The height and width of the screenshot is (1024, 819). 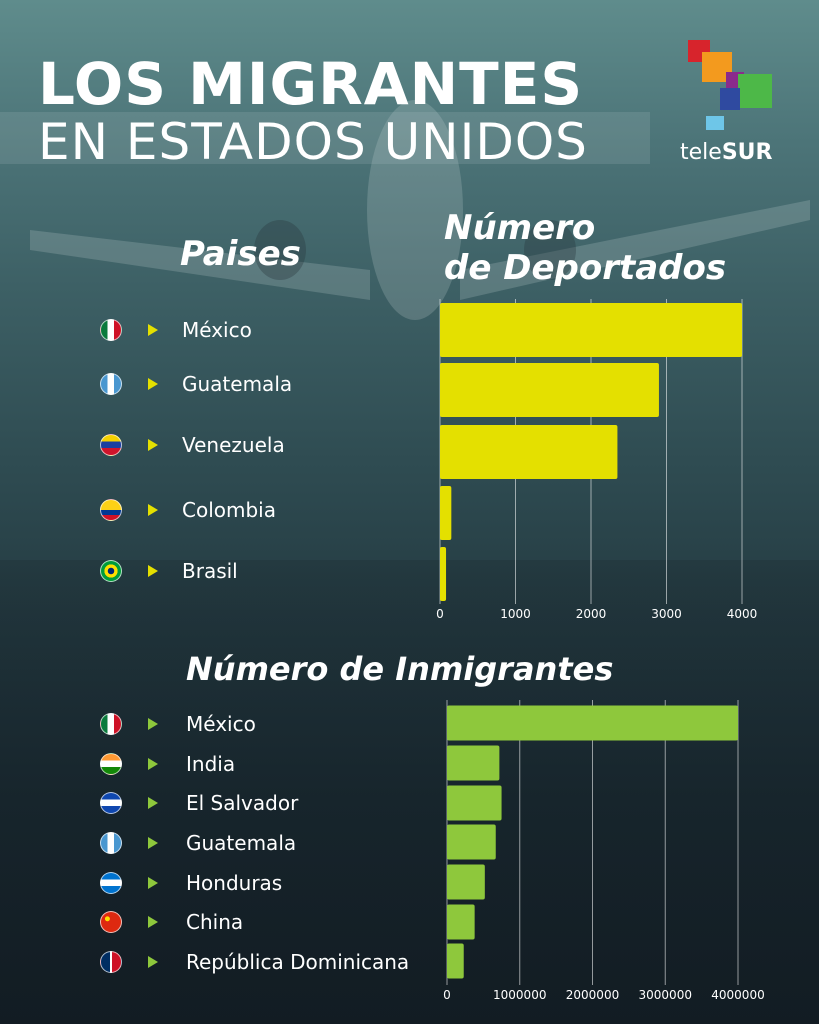 What do you see at coordinates (400, 669) in the screenshot?
I see `inmigrantes-chart-title: Número de Inmigrantes` at bounding box center [400, 669].